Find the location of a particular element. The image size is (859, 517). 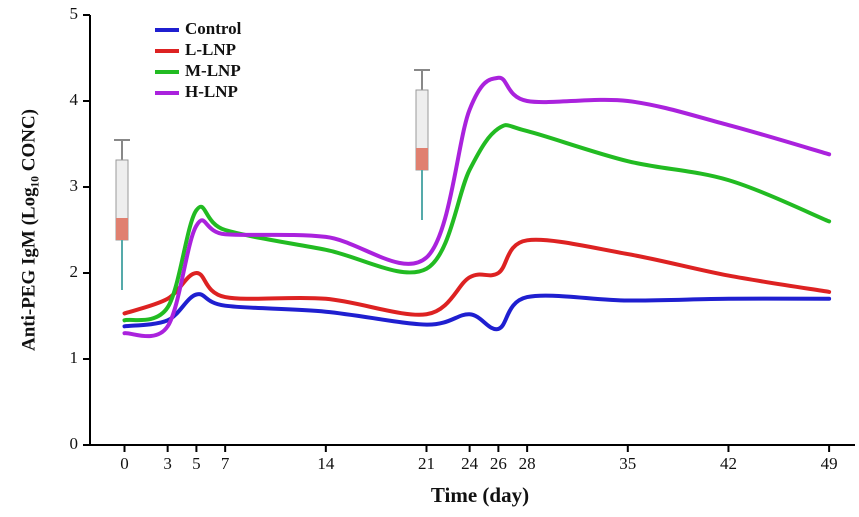

x-tick-label: 24 is located at coordinates (470, 463).